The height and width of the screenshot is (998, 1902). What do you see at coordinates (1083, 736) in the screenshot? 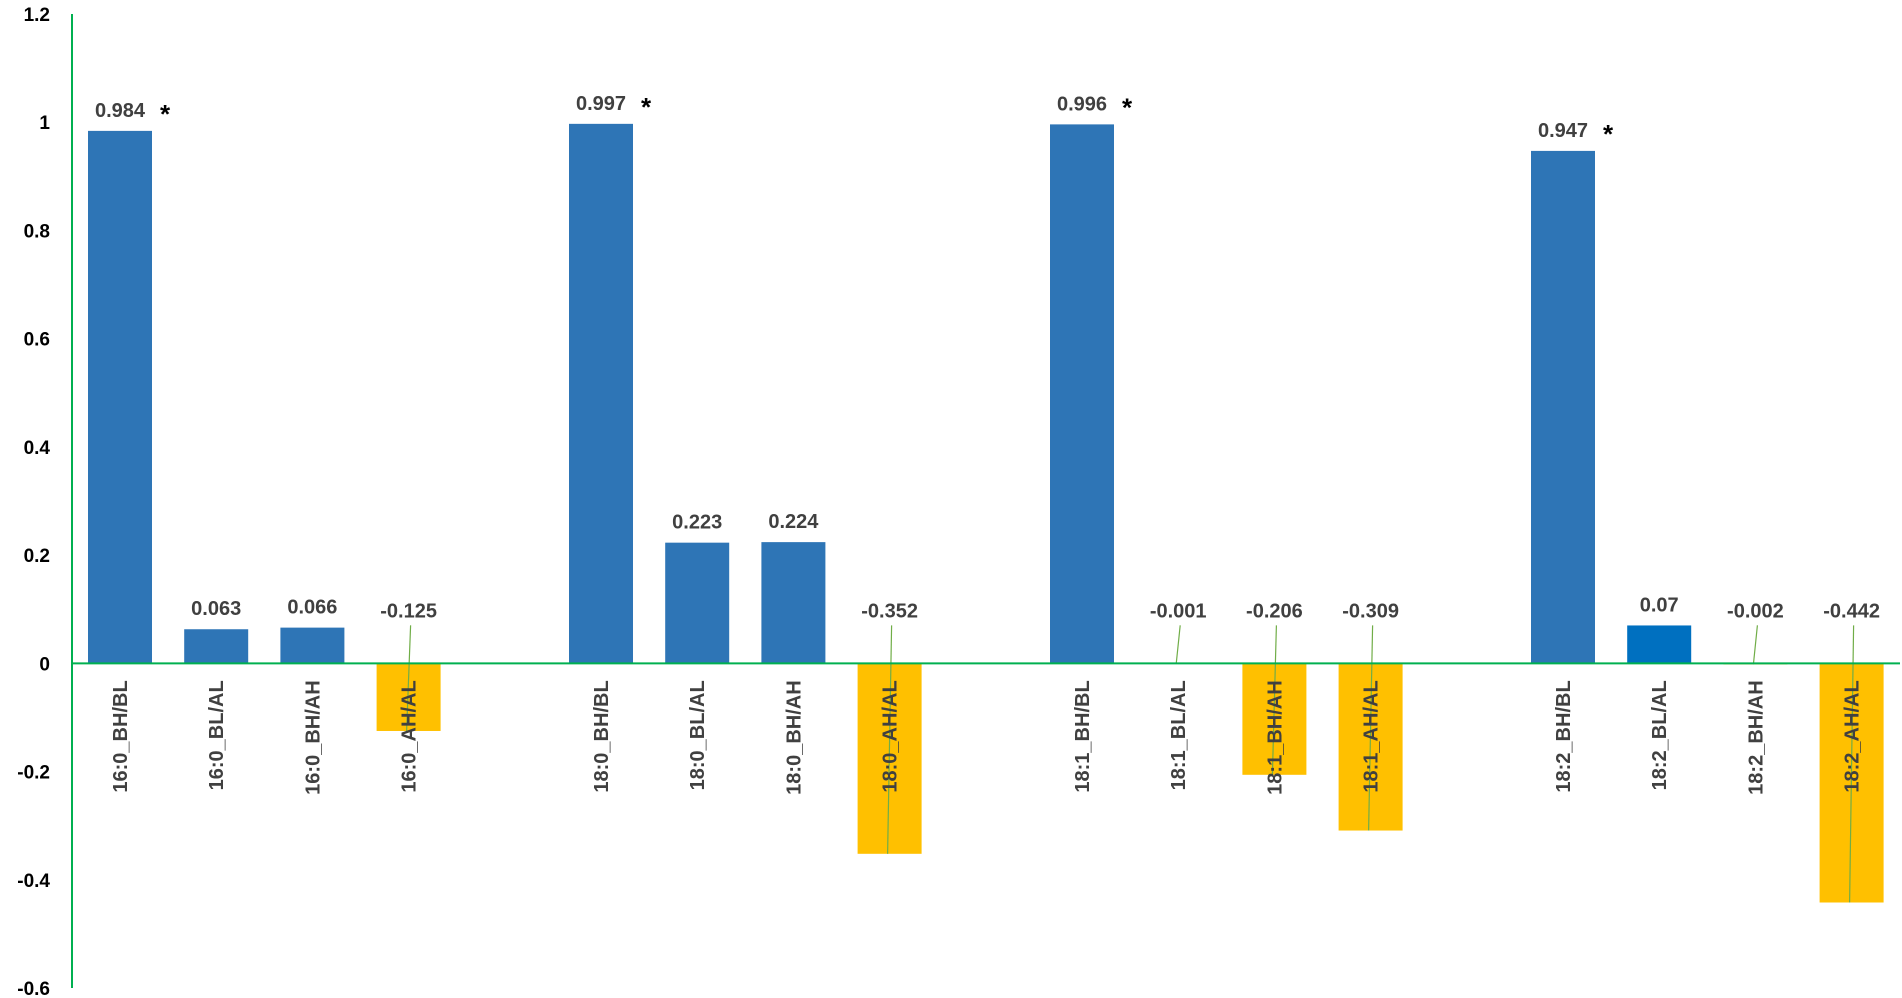
I see `category-label: 18:1_BH/BL` at bounding box center [1083, 736].